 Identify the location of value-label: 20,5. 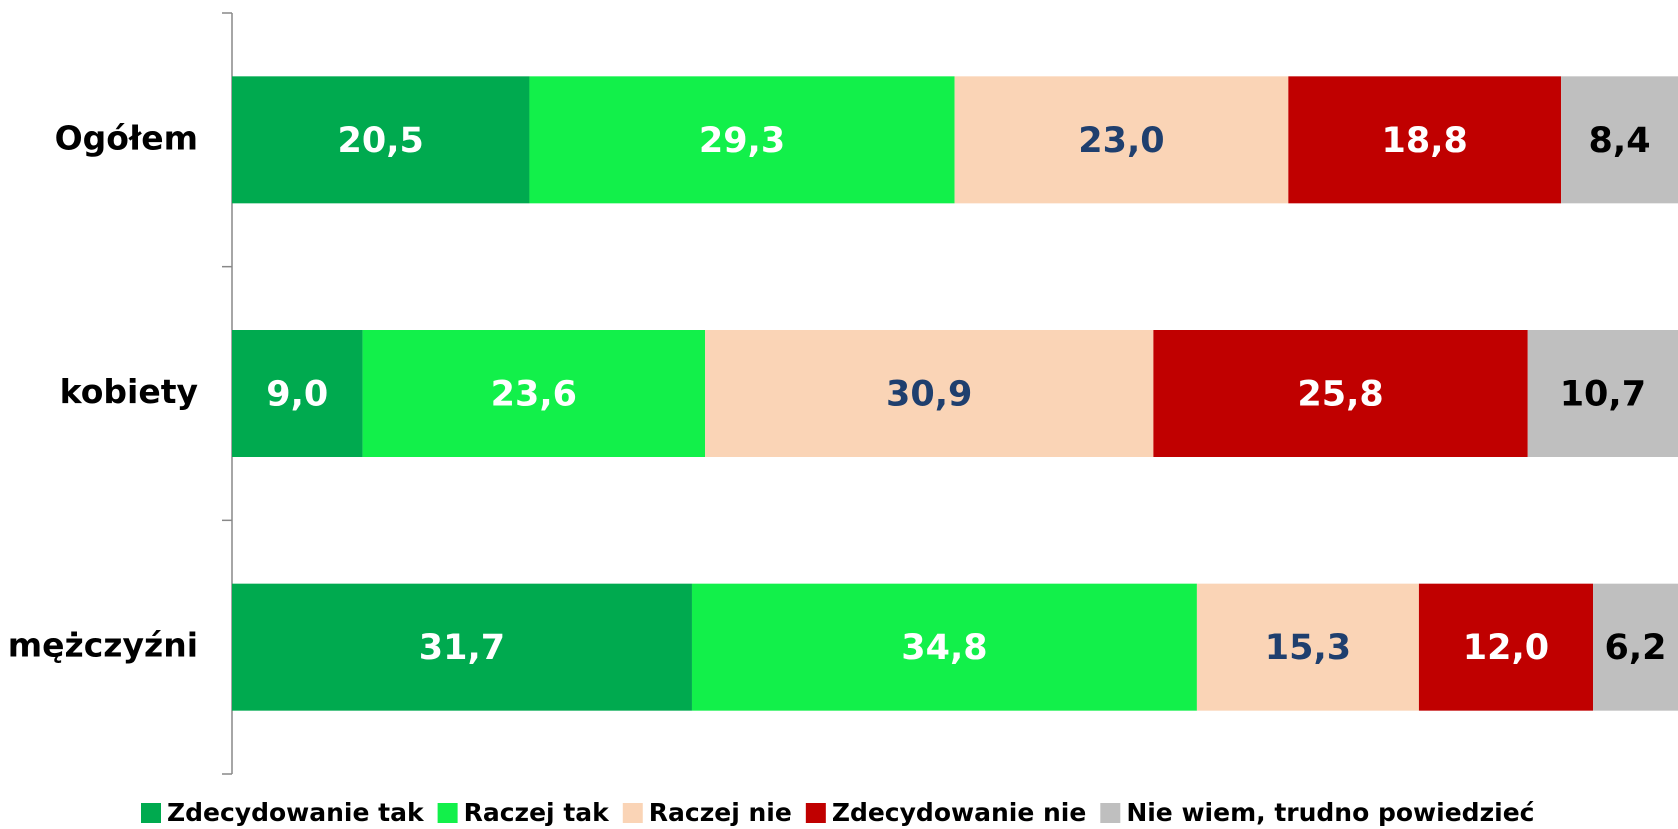
(381, 141).